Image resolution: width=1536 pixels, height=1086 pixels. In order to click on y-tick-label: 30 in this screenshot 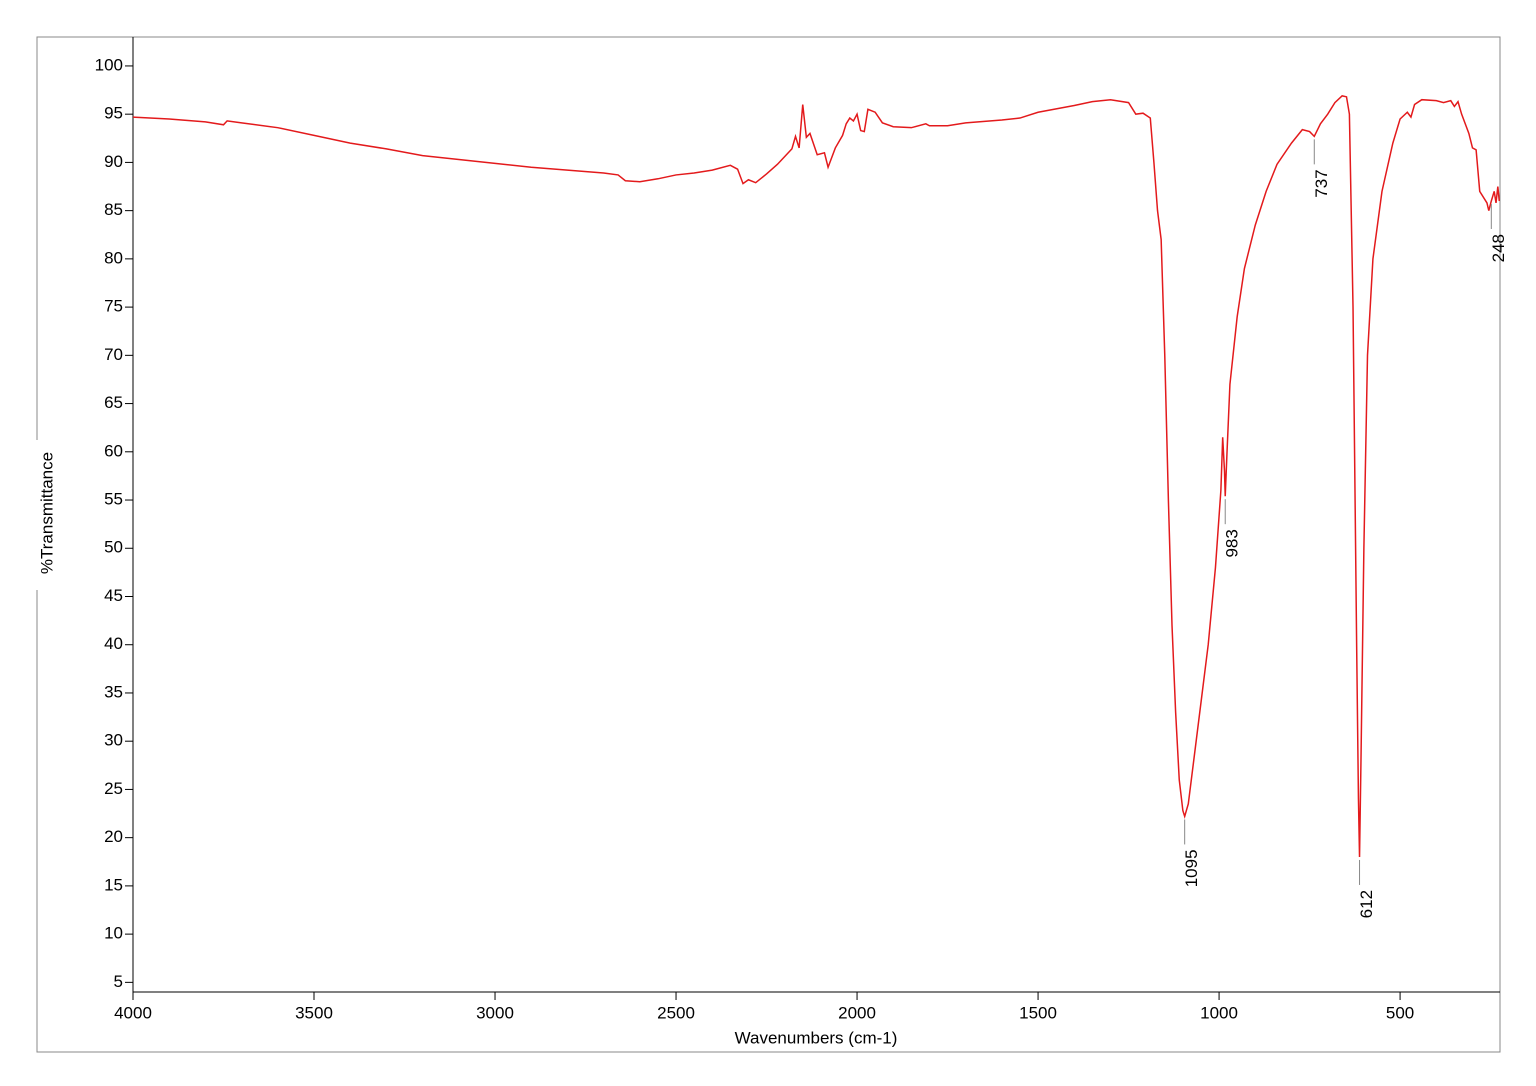, I will do `click(113, 740)`.